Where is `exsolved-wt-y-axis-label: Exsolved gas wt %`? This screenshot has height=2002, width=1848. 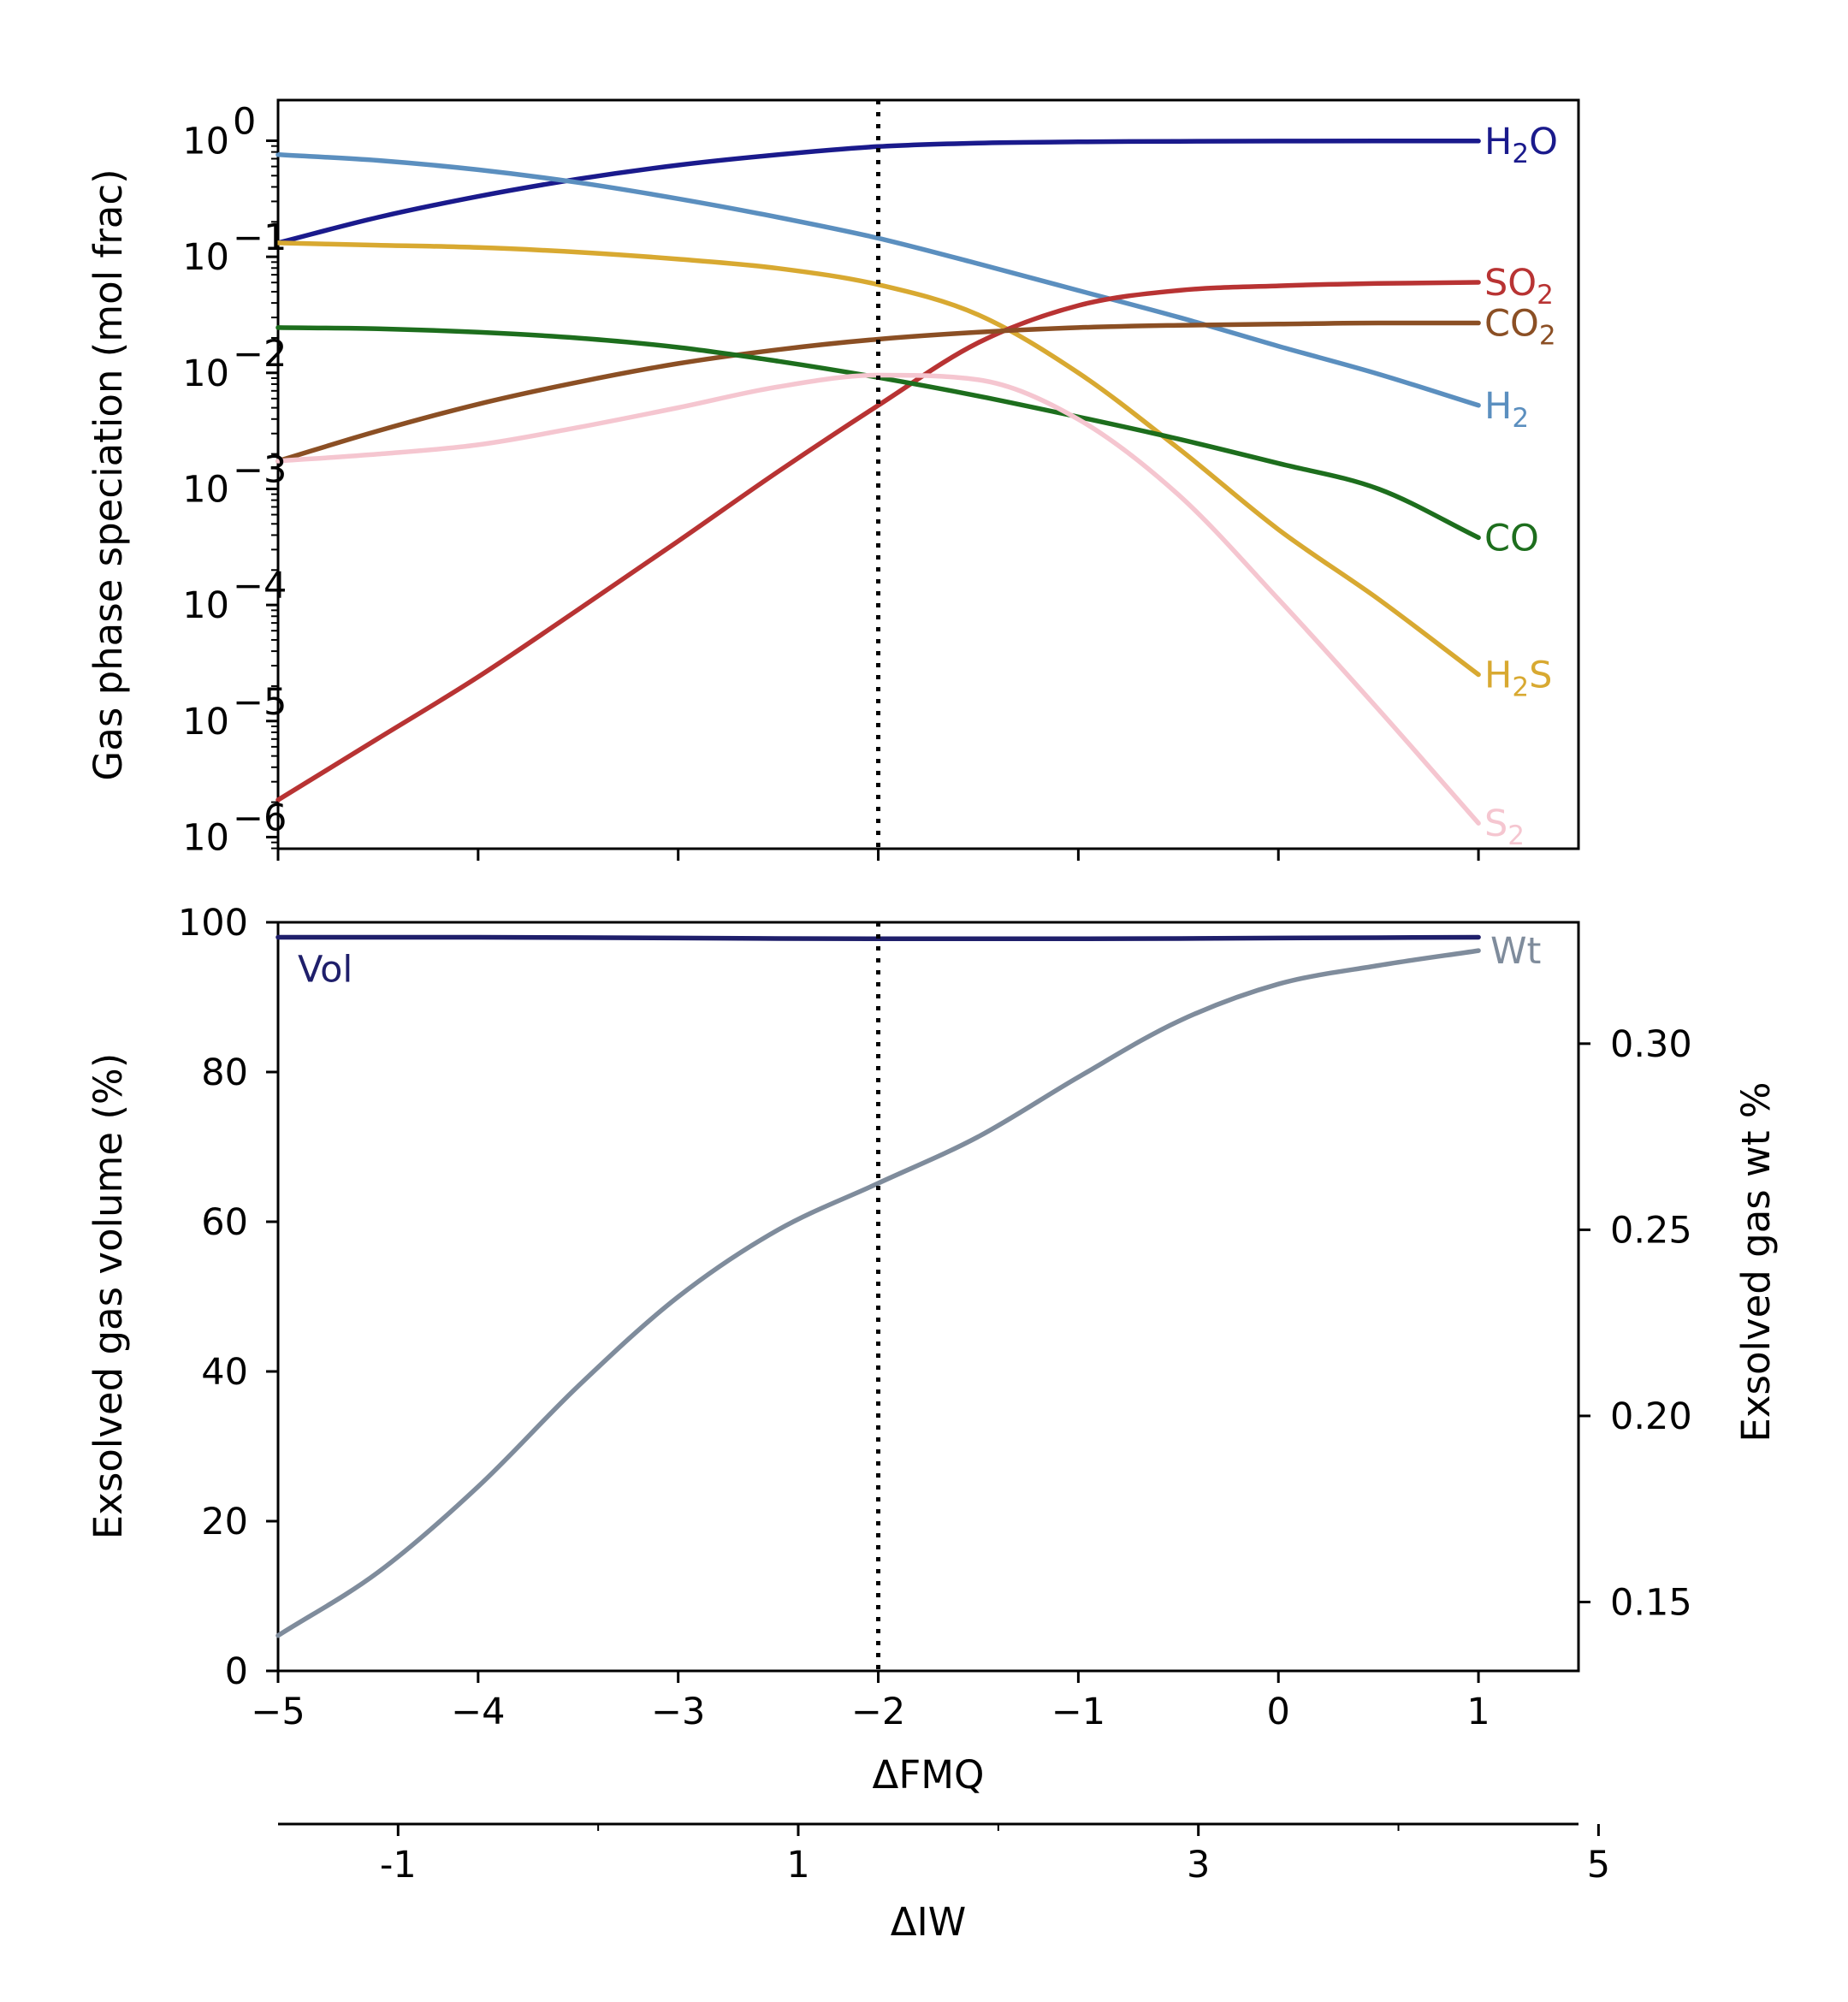 exsolved-wt-y-axis-label: Exsolved gas wt % is located at coordinates (1756, 1261).